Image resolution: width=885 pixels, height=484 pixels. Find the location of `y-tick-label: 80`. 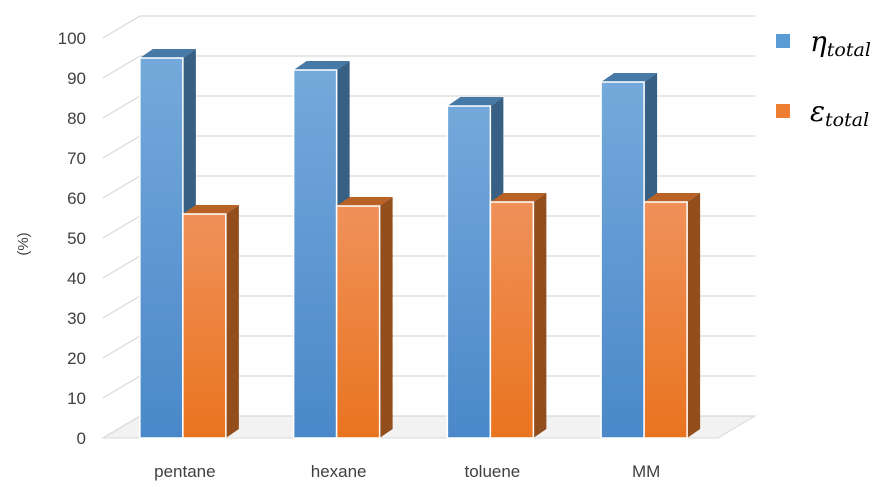

y-tick-label: 80 is located at coordinates (76, 118).